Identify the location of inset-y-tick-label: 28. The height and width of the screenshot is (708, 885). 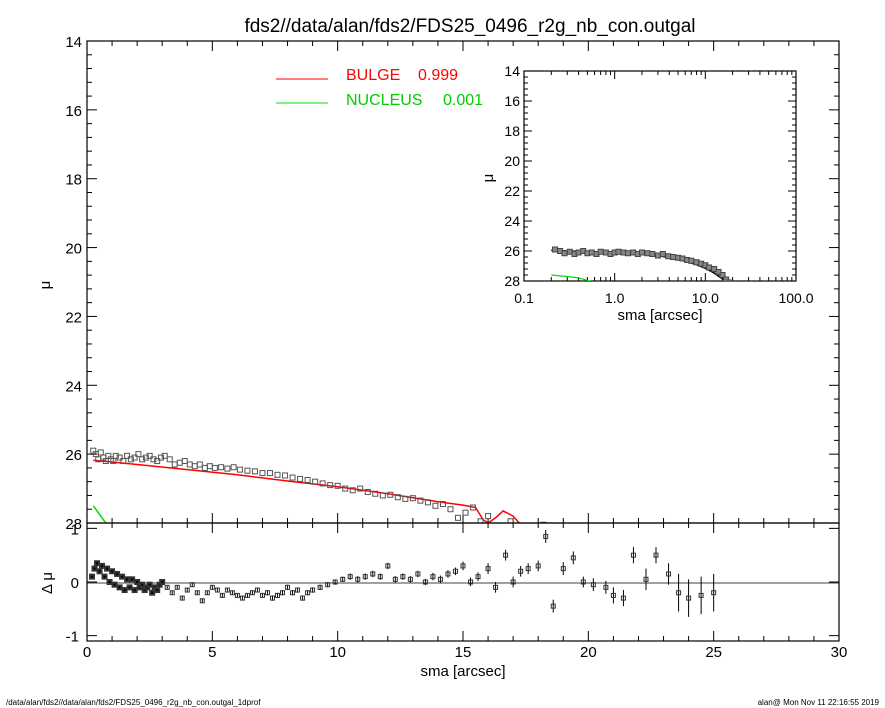
(512, 281).